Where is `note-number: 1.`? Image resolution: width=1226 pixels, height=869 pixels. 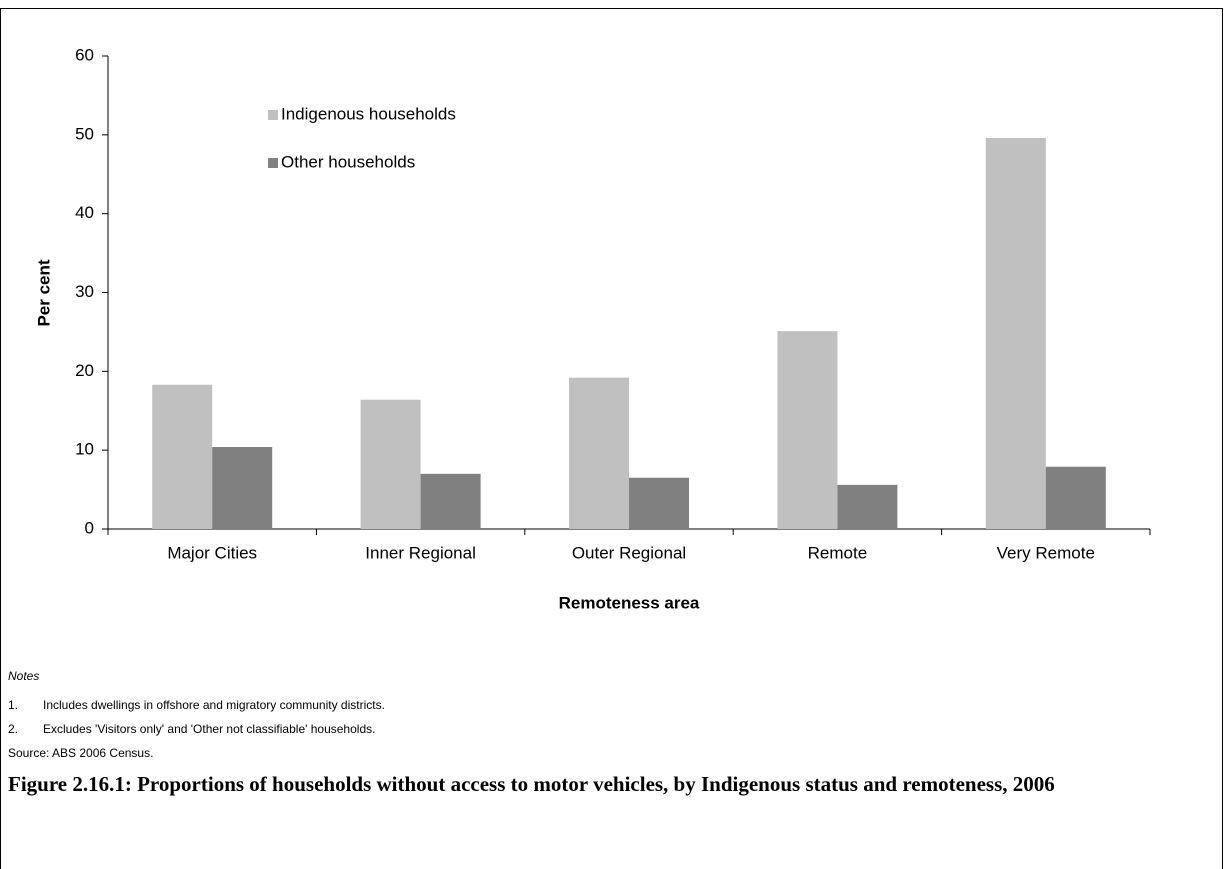
note-number: 1. is located at coordinates (13, 705).